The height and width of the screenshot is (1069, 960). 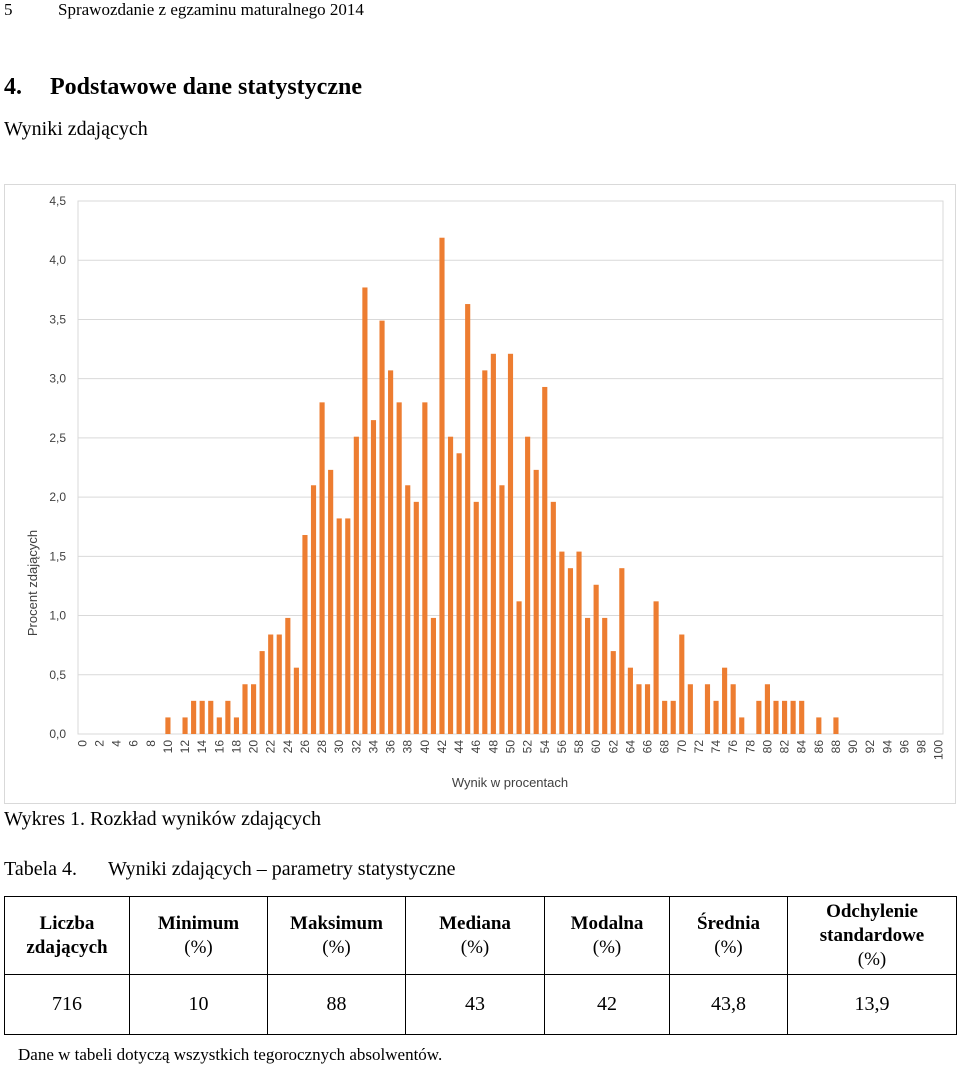 What do you see at coordinates (254, 747) in the screenshot?
I see `x-tick-label: 20` at bounding box center [254, 747].